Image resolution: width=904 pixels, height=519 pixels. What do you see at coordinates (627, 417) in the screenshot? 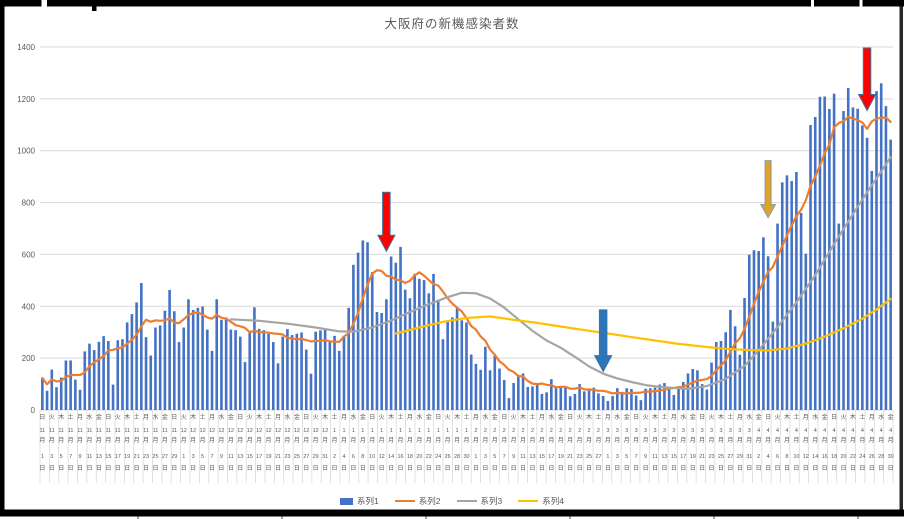
I see `svg-text: 金` at bounding box center [627, 417].